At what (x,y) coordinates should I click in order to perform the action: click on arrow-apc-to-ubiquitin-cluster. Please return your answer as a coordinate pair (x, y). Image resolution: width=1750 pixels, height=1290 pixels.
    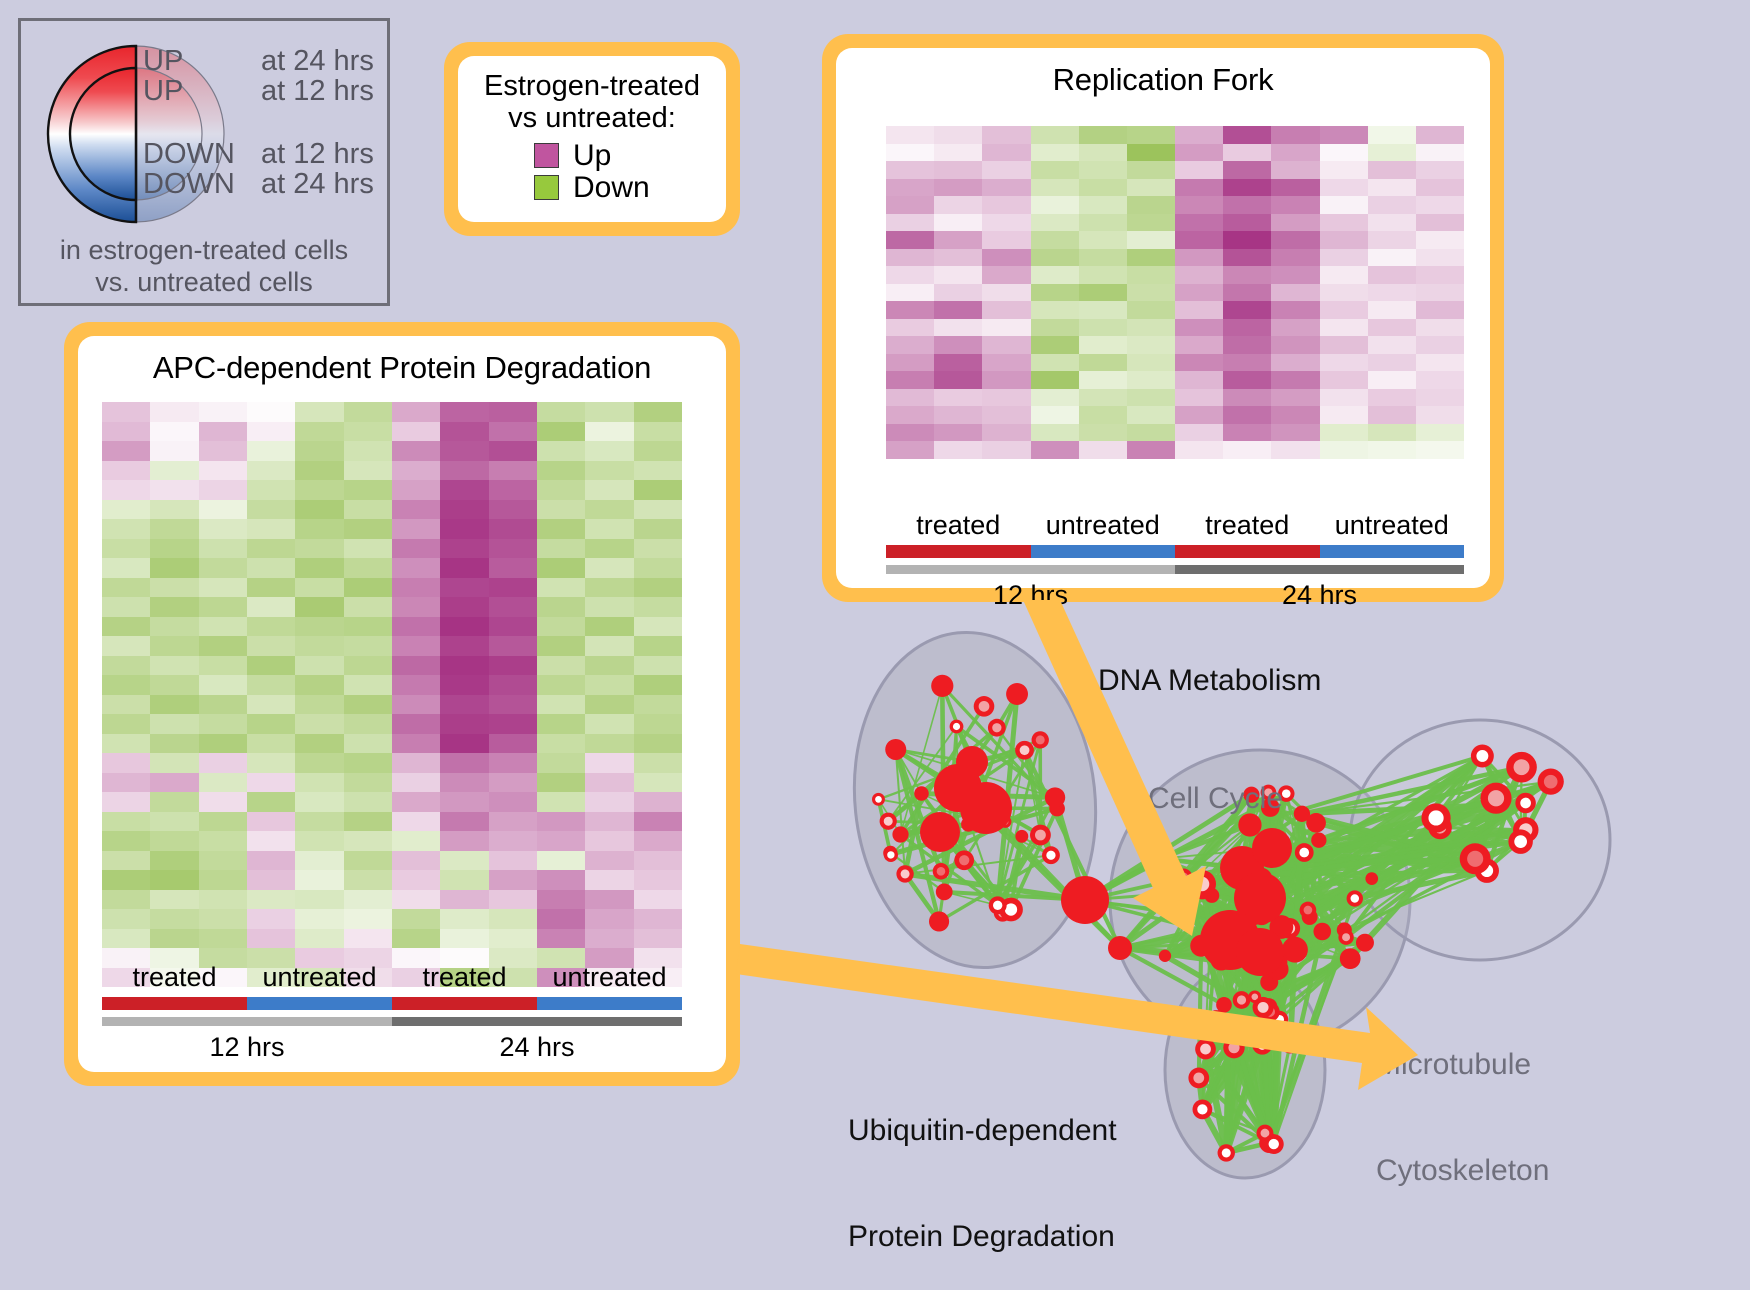
    Looking at the image, I should click on (1077, 1017).